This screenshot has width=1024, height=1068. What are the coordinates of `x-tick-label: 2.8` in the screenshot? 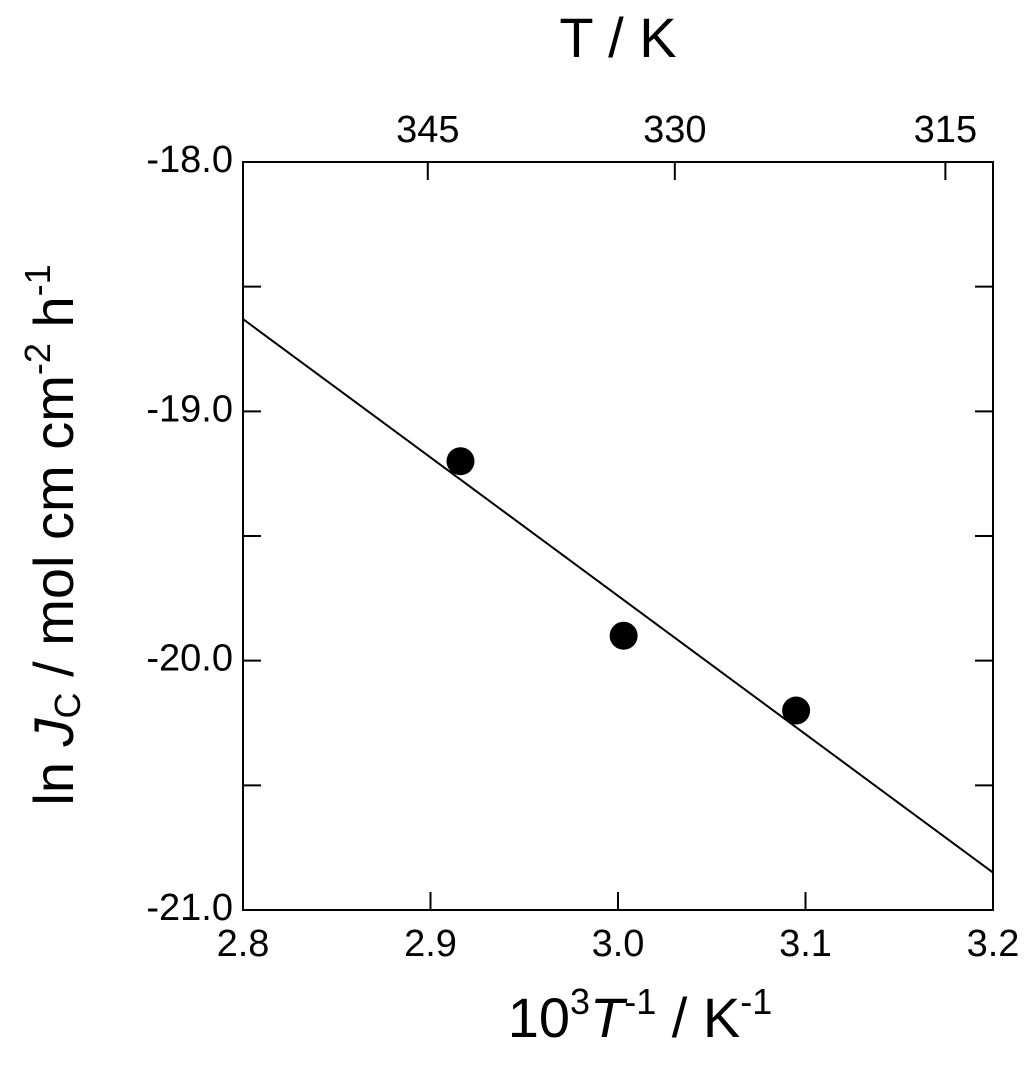 It's located at (243, 944).